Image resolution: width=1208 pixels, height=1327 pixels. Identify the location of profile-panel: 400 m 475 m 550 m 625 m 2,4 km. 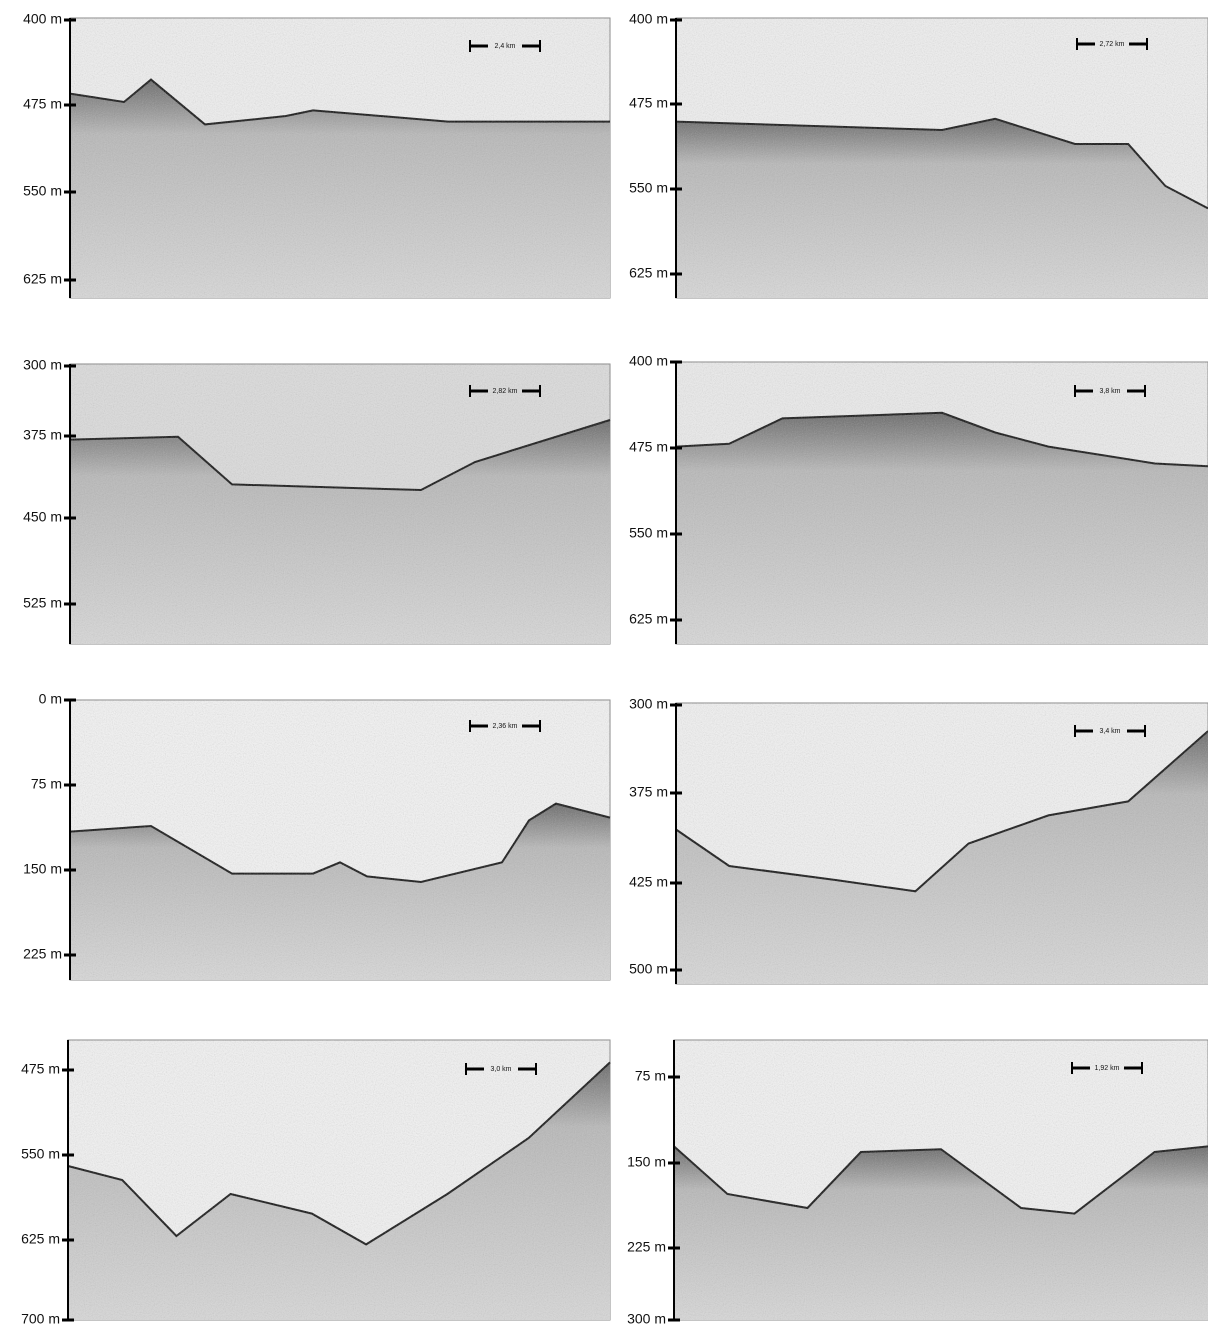
(317, 155).